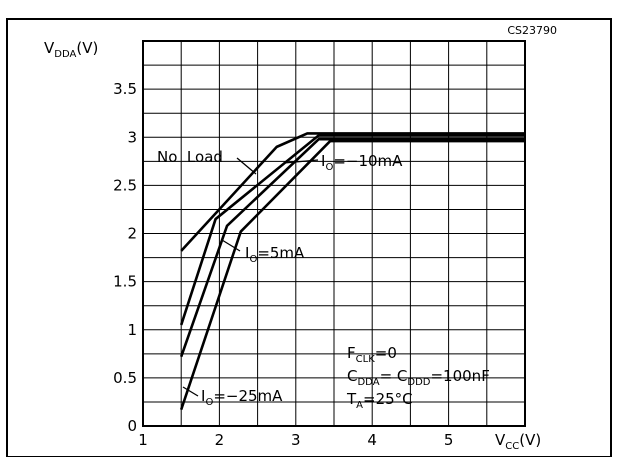 The image size is (619, 457). What do you see at coordinates (275, 254) in the screenshot?
I see `label-io-5: IO=5mA` at bounding box center [275, 254].